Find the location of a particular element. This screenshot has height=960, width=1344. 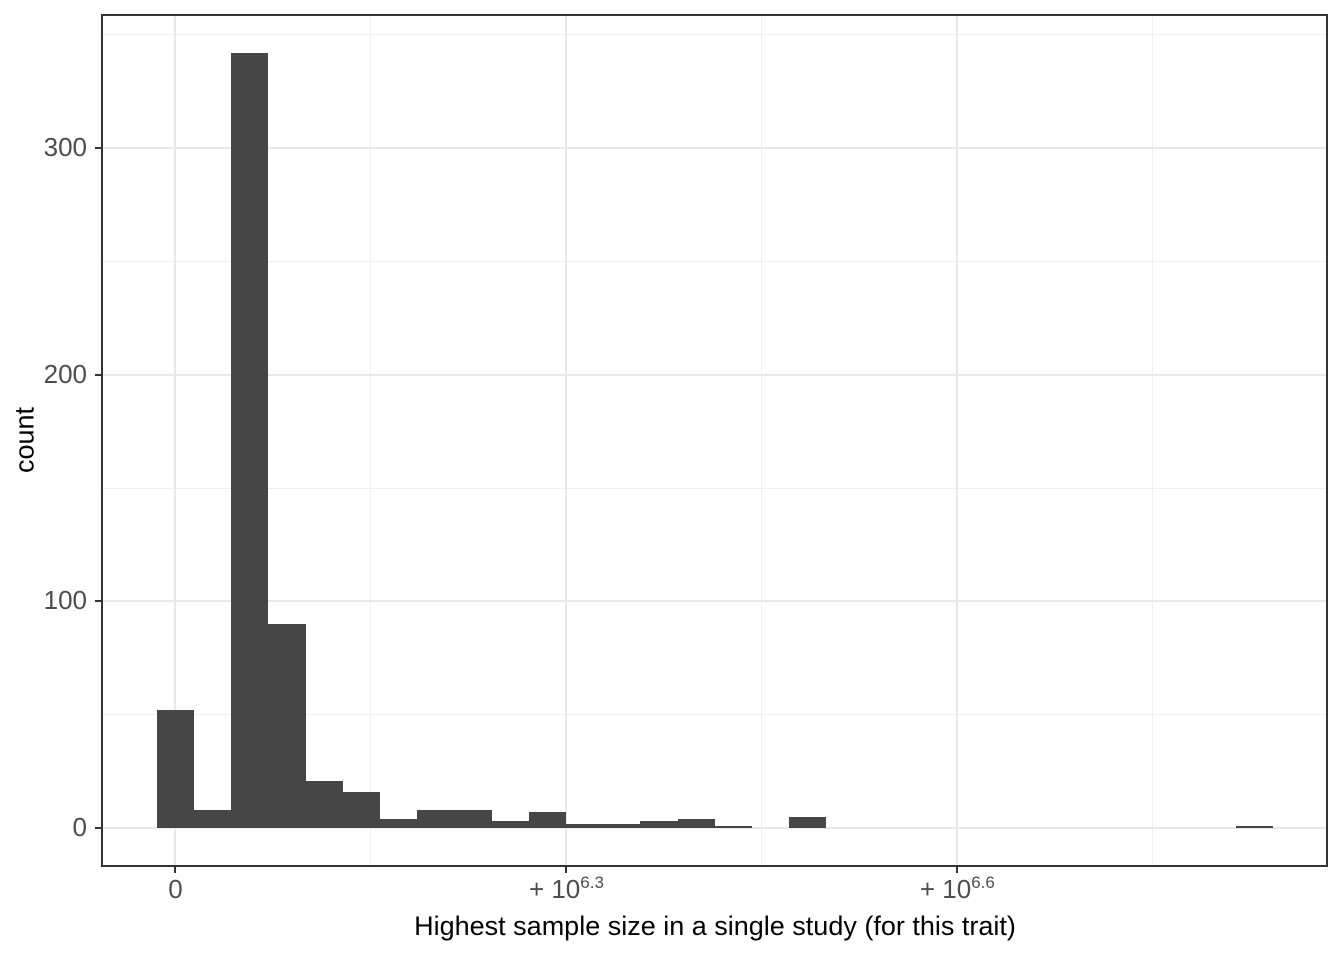

y-tick-label: 100 is located at coordinates (65, 600).